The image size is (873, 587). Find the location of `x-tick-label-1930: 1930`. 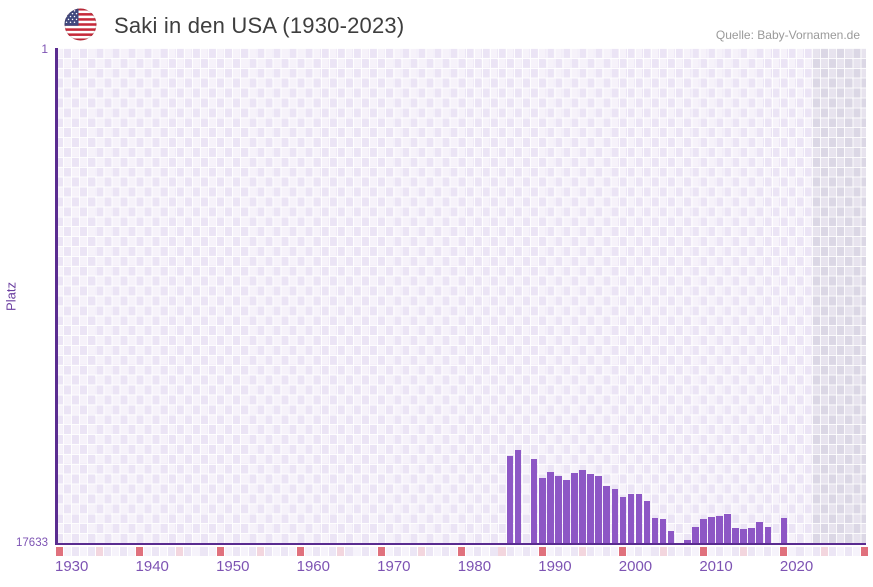

x-tick-label-1930: 1930 is located at coordinates (72, 566).